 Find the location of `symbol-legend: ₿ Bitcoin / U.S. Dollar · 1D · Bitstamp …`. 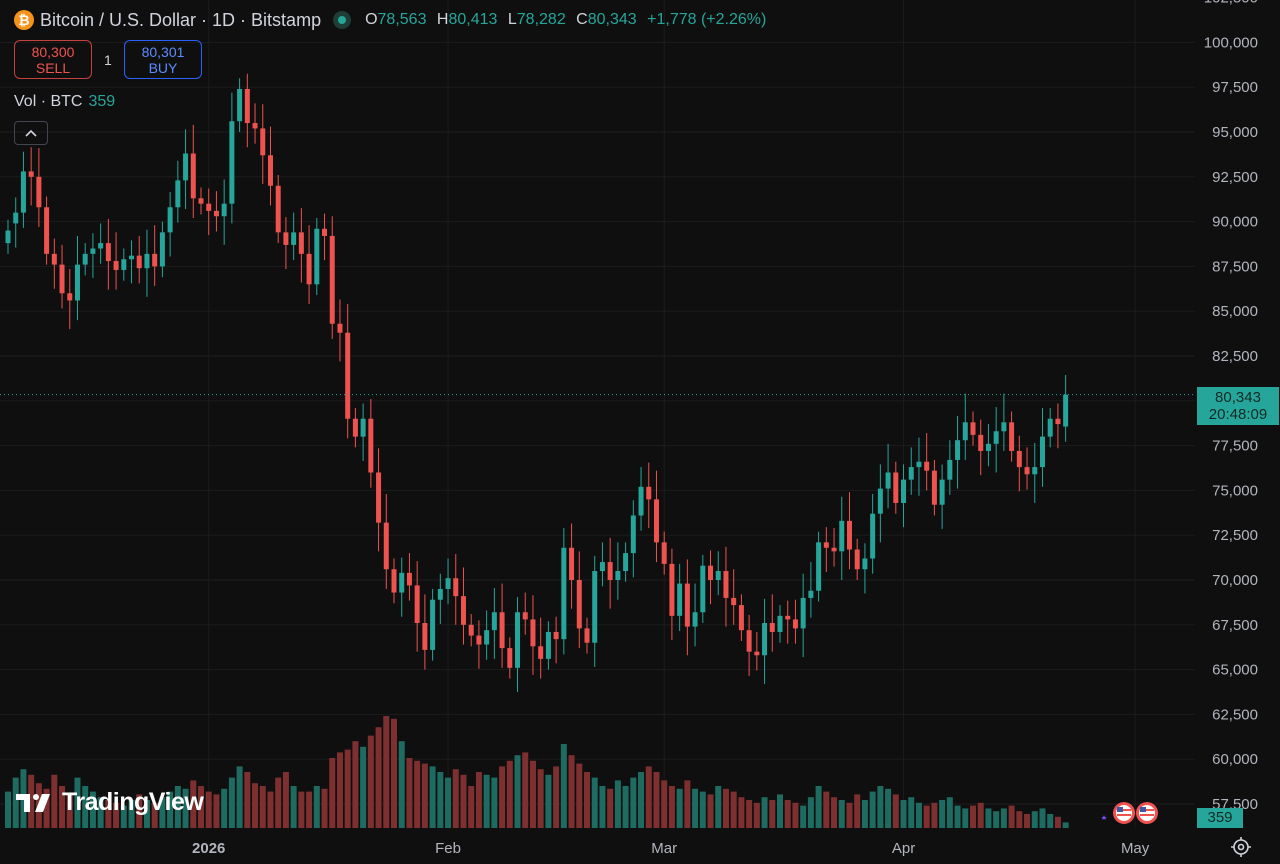

symbol-legend: ₿ Bitcoin / U.S. Dollar · 1D · Bitstamp … is located at coordinates (393, 20).